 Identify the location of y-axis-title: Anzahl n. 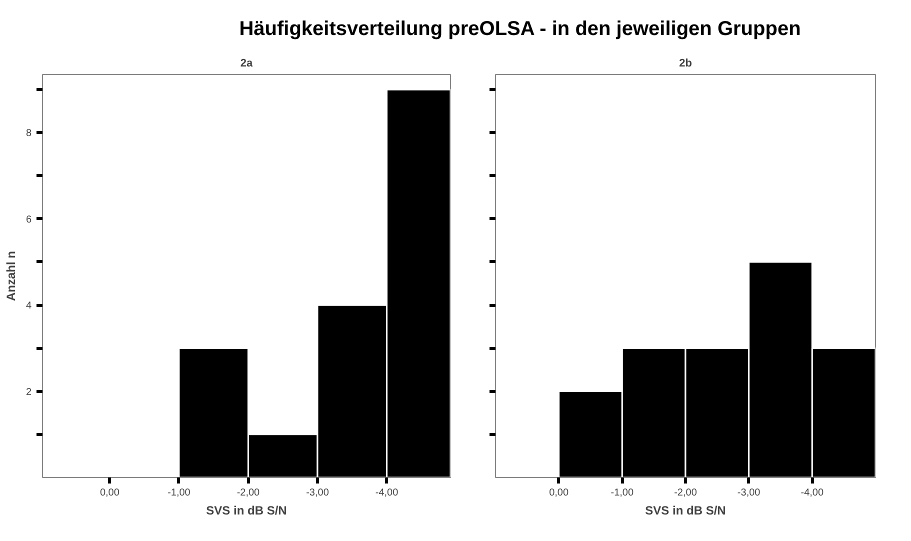
(11, 276).